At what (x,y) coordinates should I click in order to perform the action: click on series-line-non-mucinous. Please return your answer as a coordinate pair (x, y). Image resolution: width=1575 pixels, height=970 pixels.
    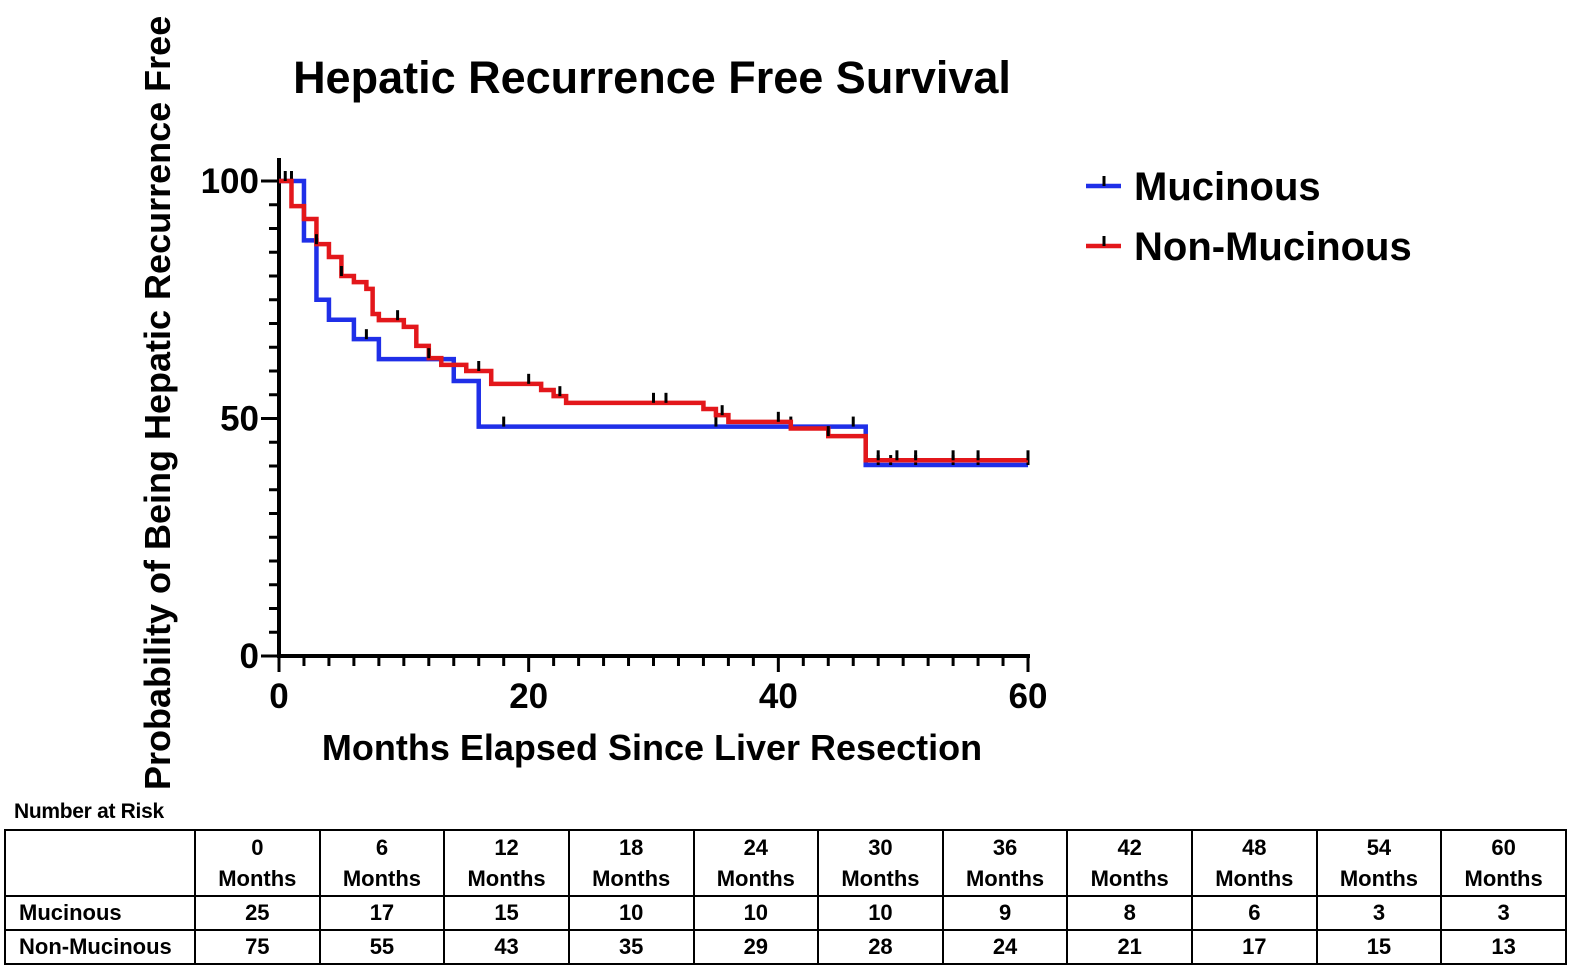
    Looking at the image, I should click on (653, 320).